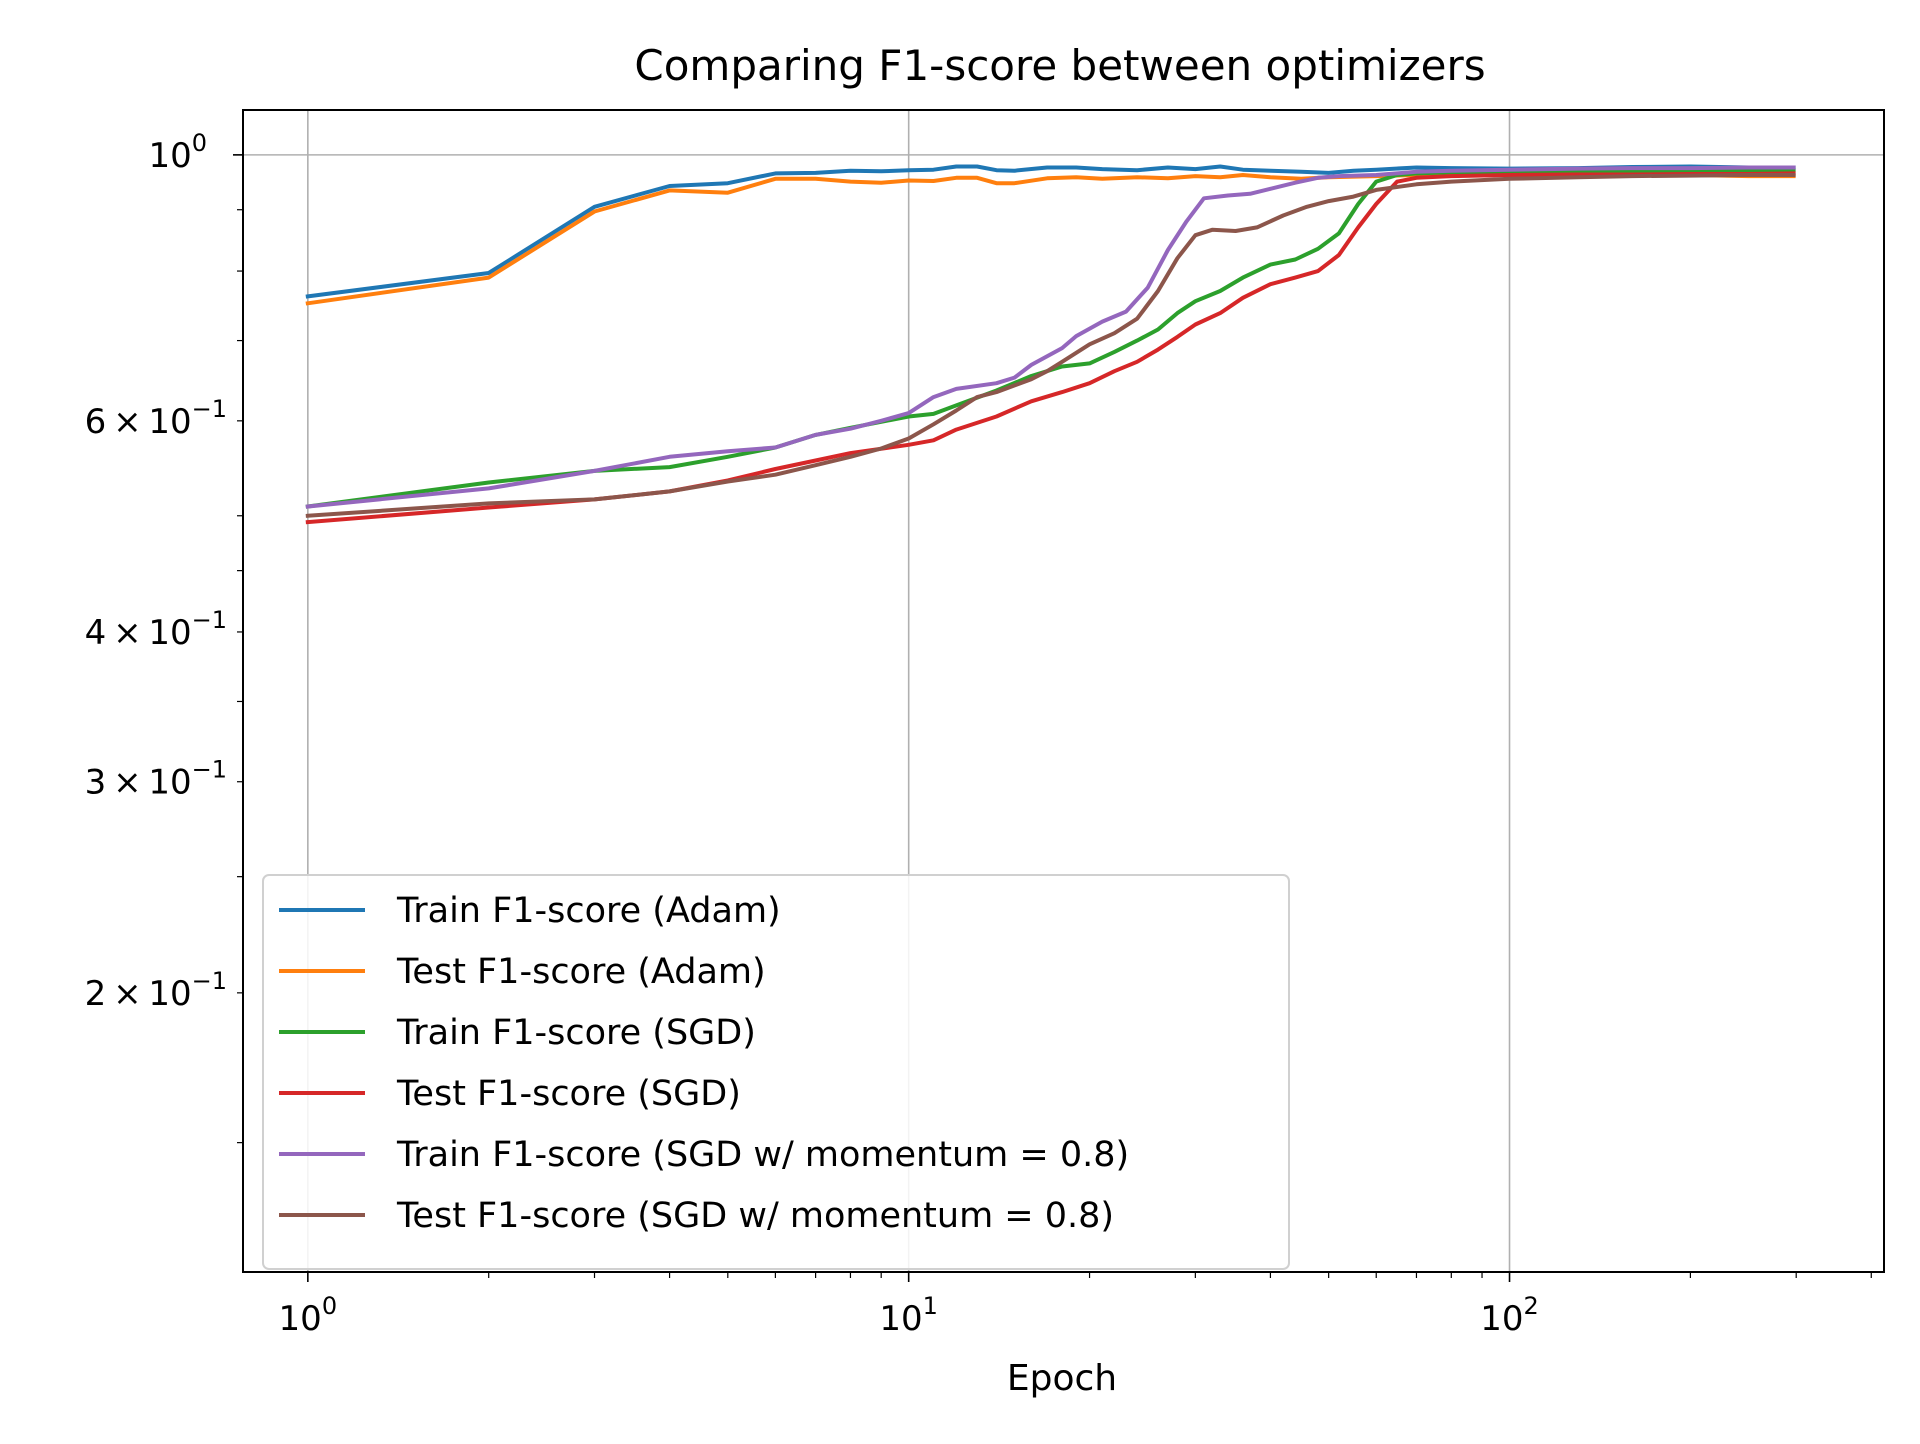 The height and width of the screenshot is (1444, 1920). What do you see at coordinates (156, 990) in the screenshot?
I see `y-tick-label: 2 × 10⁻¹` at bounding box center [156, 990].